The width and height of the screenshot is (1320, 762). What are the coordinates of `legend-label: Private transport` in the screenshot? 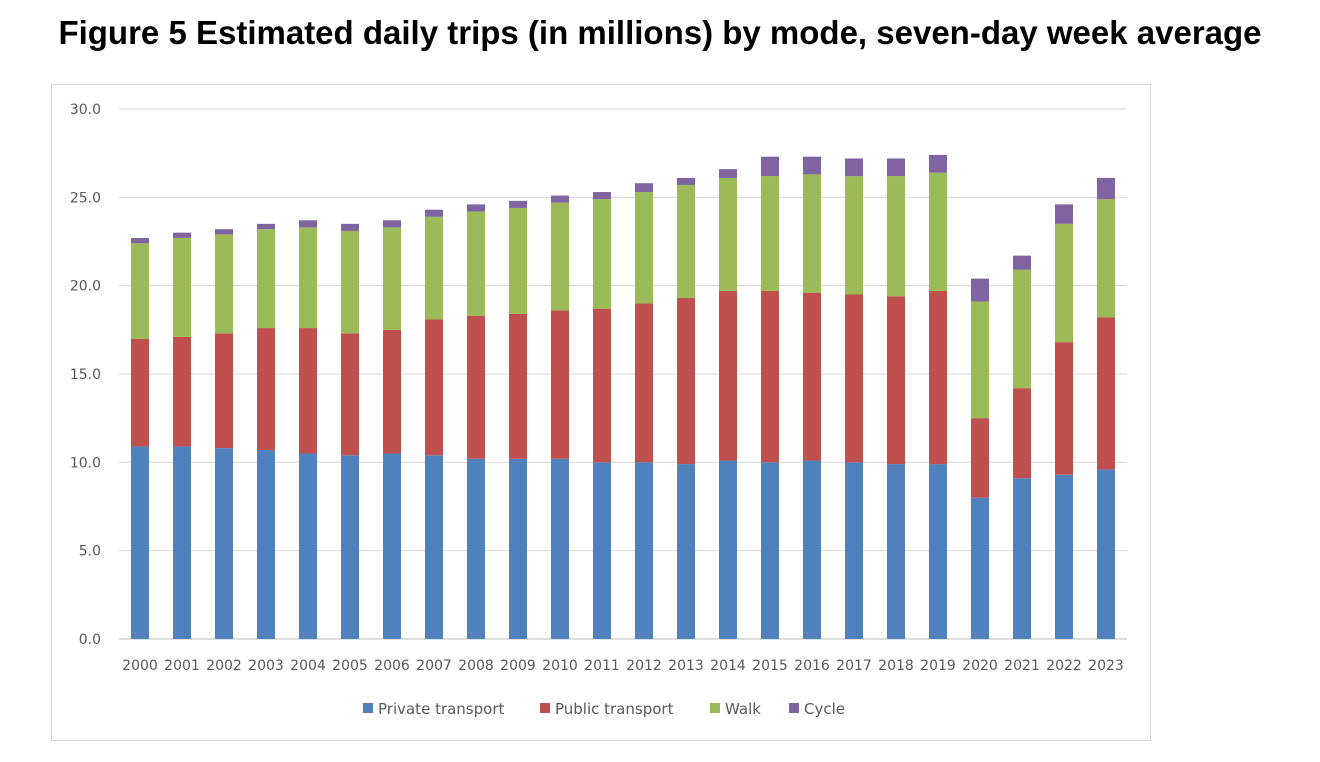 It's located at (441, 709).